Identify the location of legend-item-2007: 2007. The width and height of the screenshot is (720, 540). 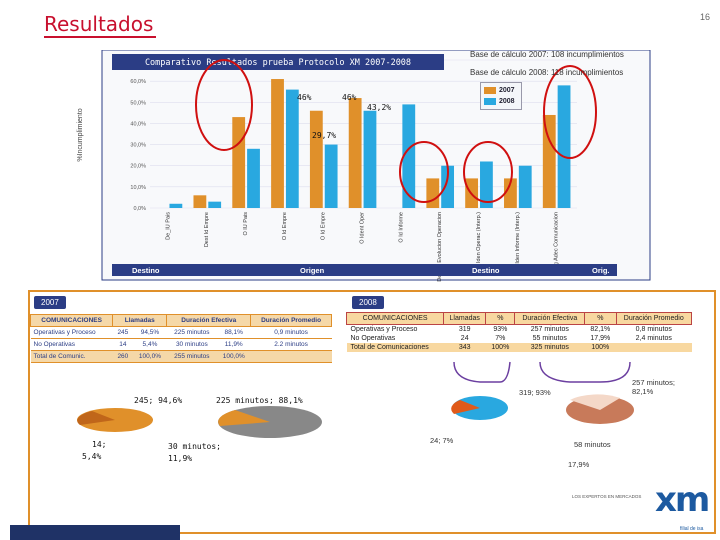
(501, 90).